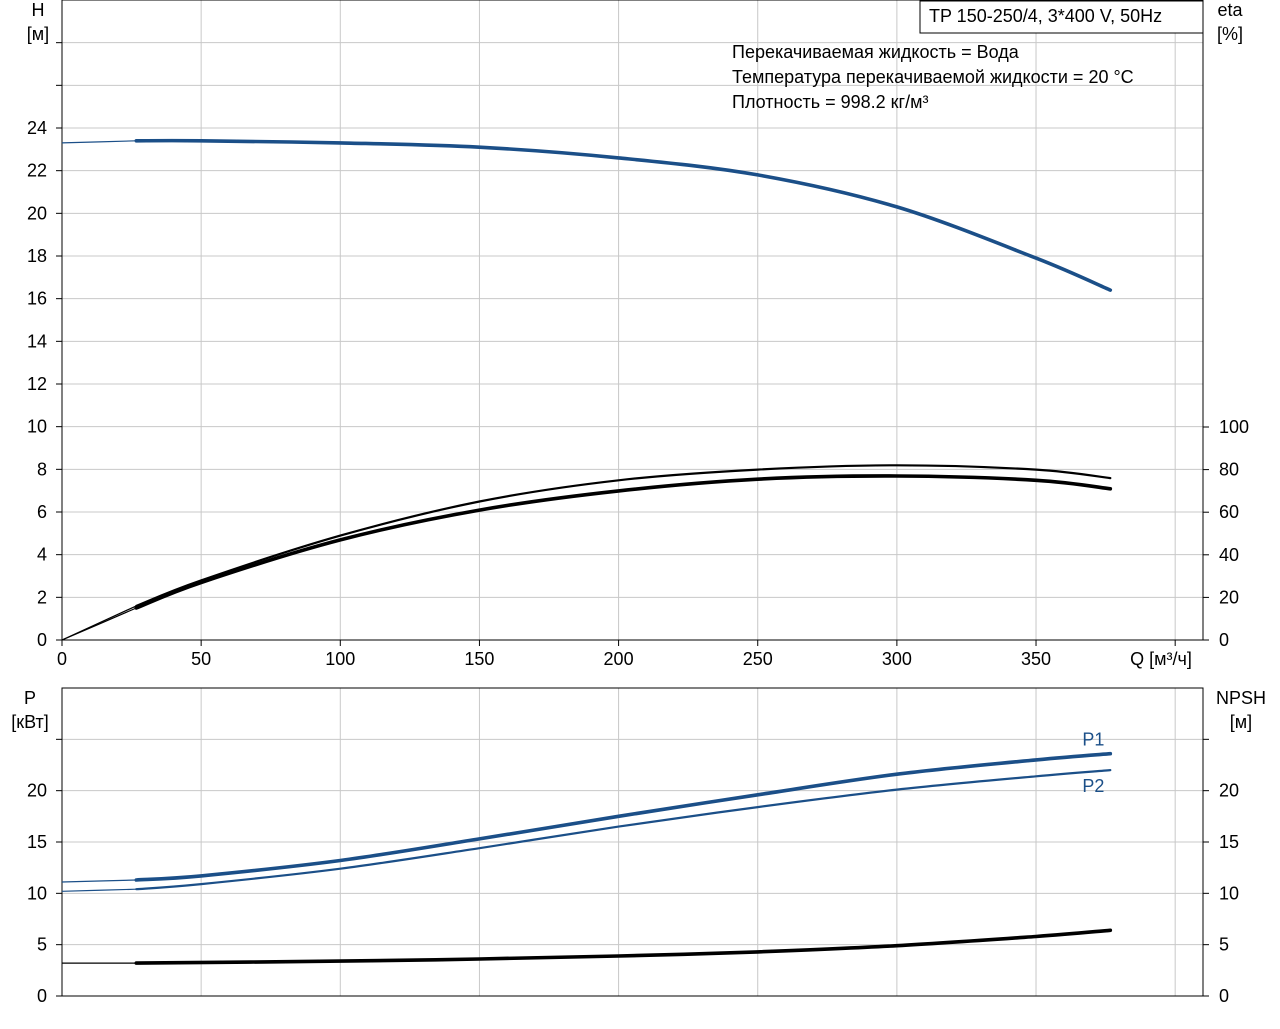 The width and height of the screenshot is (1280, 1029). What do you see at coordinates (1229, 470) in the screenshot?
I see `eta-tick-label: 80` at bounding box center [1229, 470].